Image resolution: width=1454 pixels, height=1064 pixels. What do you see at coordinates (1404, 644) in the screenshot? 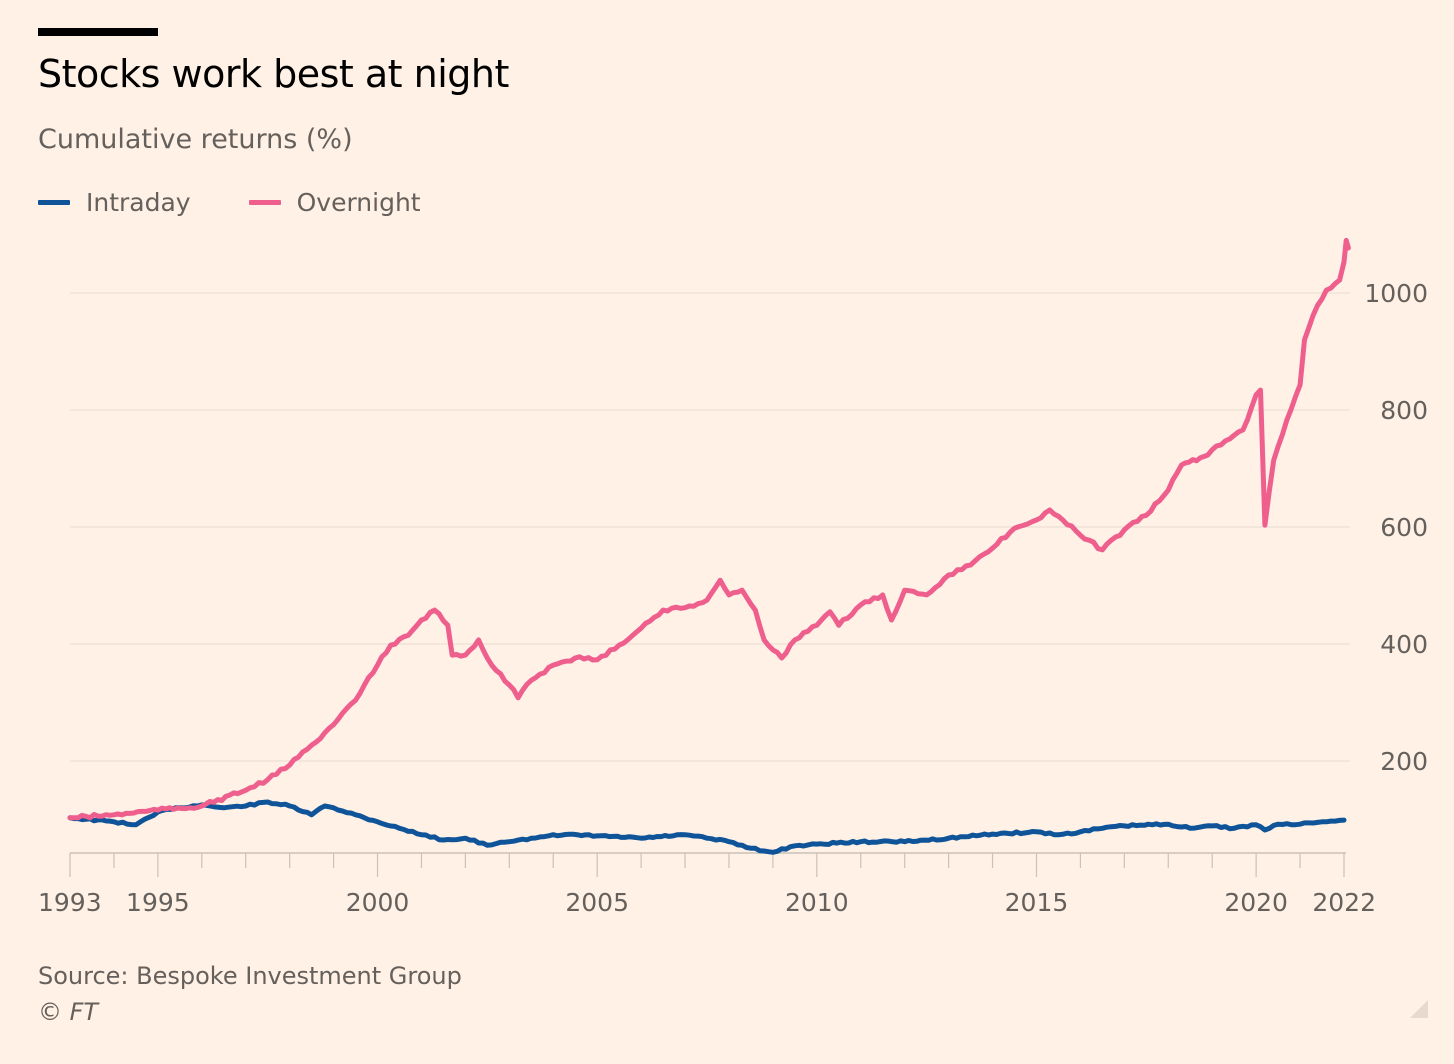
I see `y-tick-label: 400` at bounding box center [1404, 644].